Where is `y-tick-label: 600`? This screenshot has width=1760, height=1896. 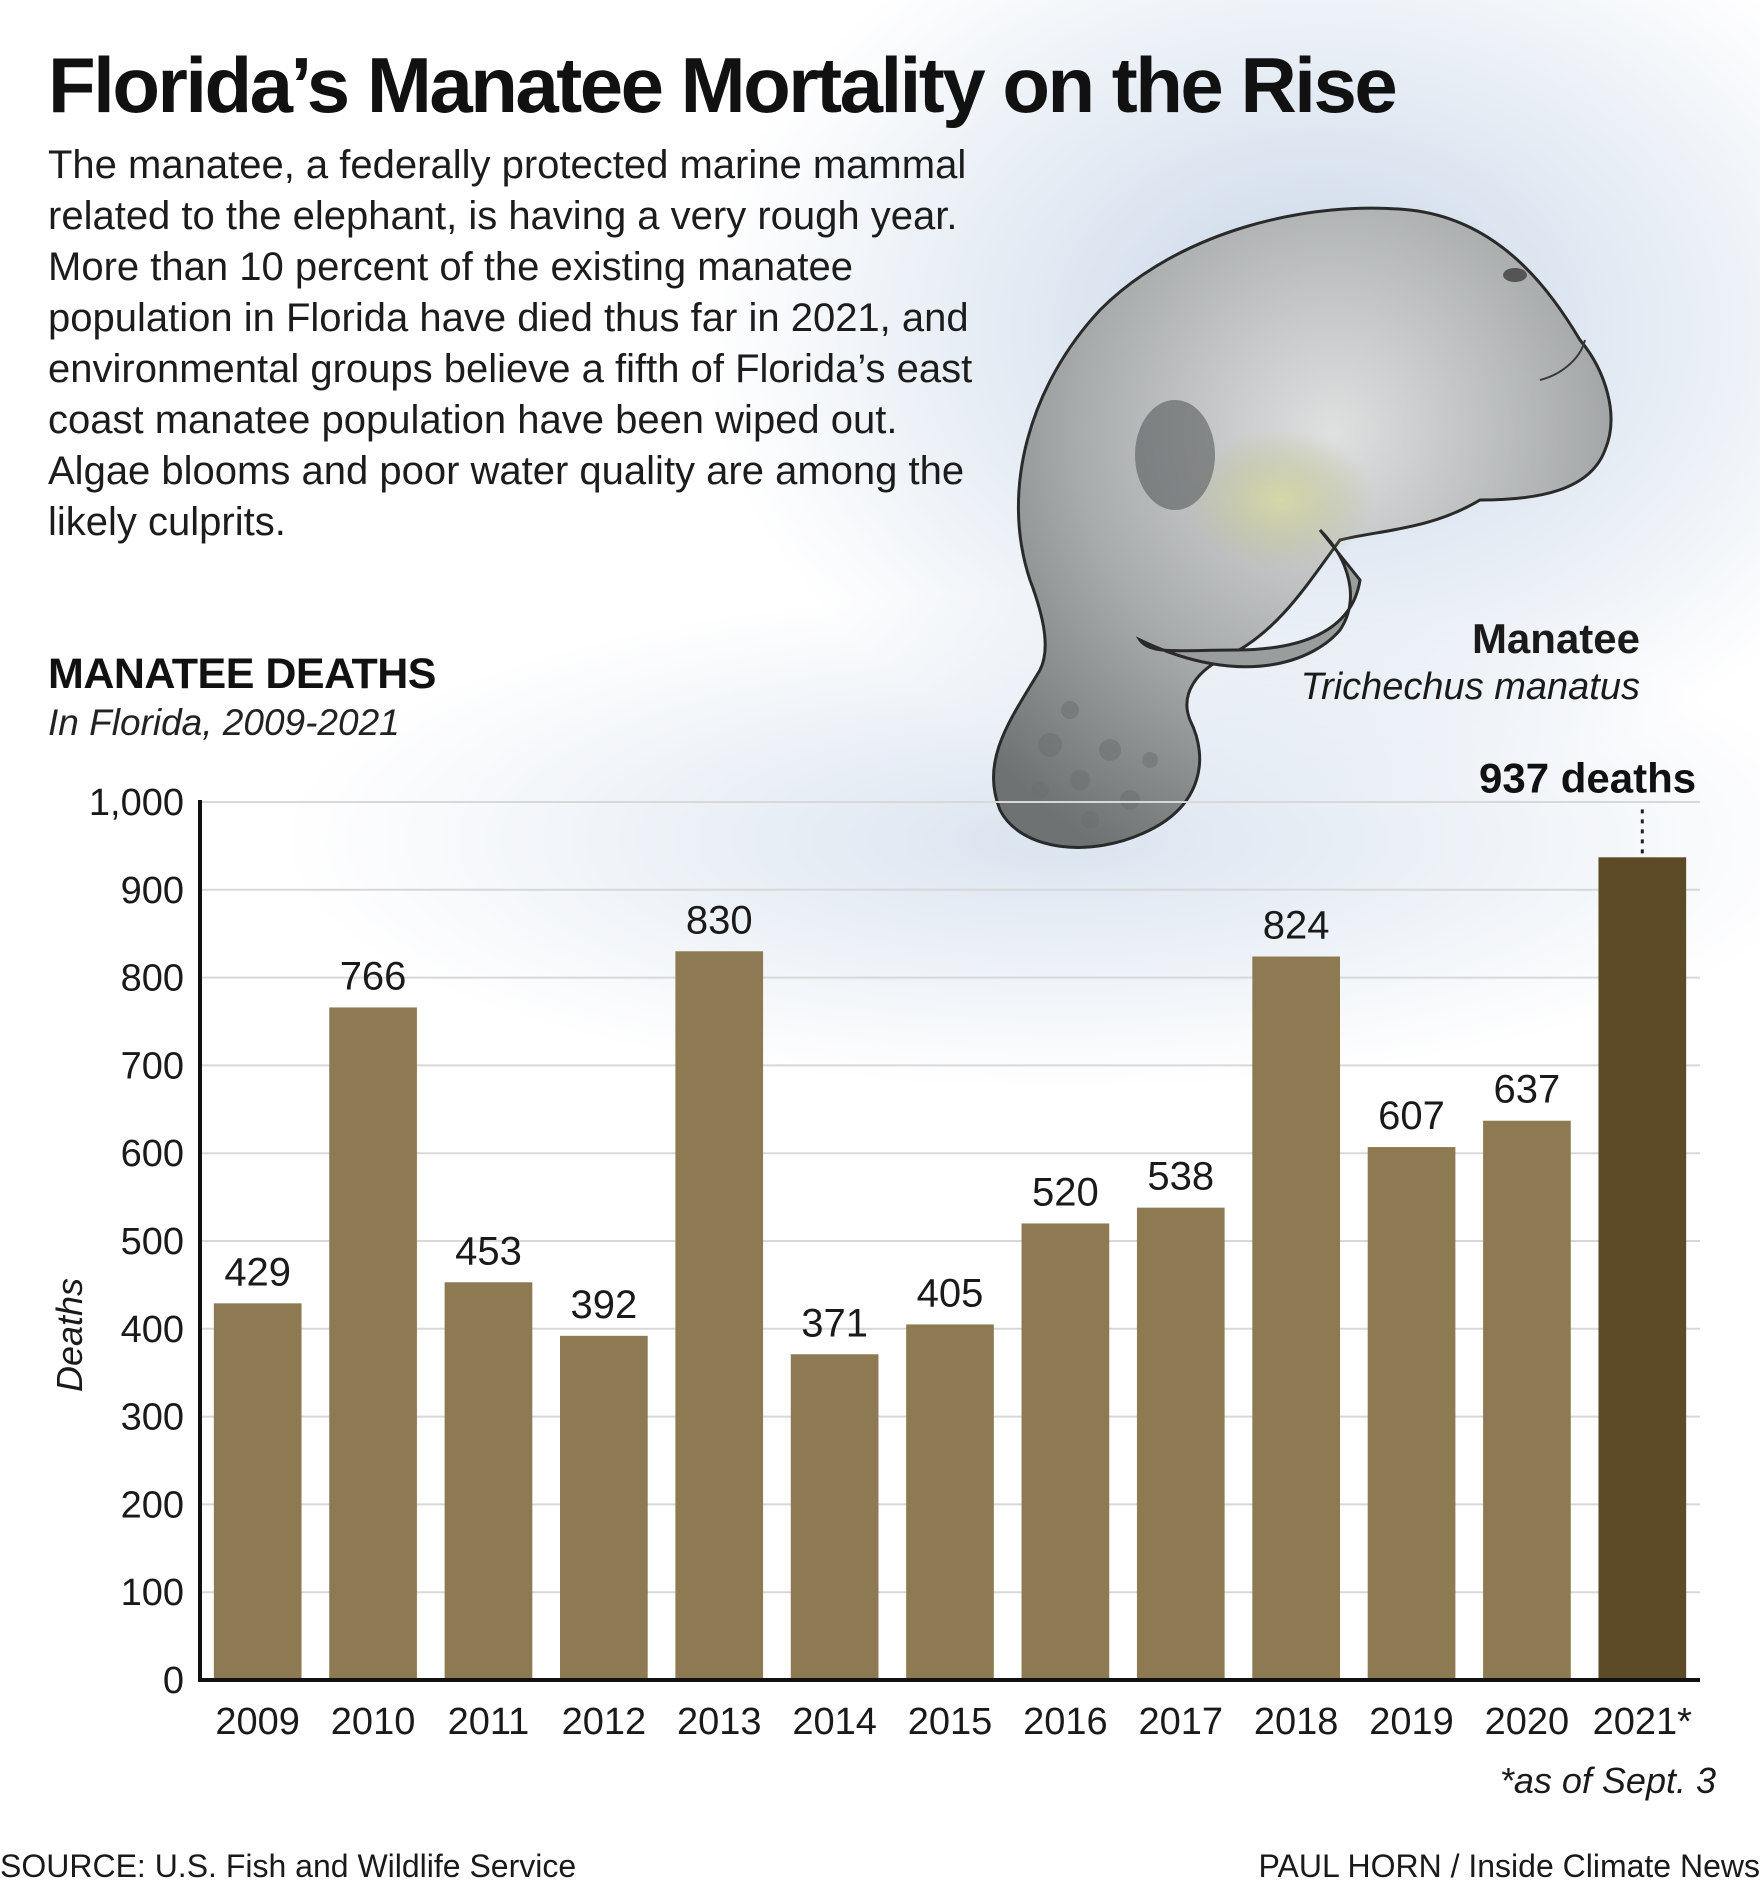 y-tick-label: 600 is located at coordinates (152, 1154).